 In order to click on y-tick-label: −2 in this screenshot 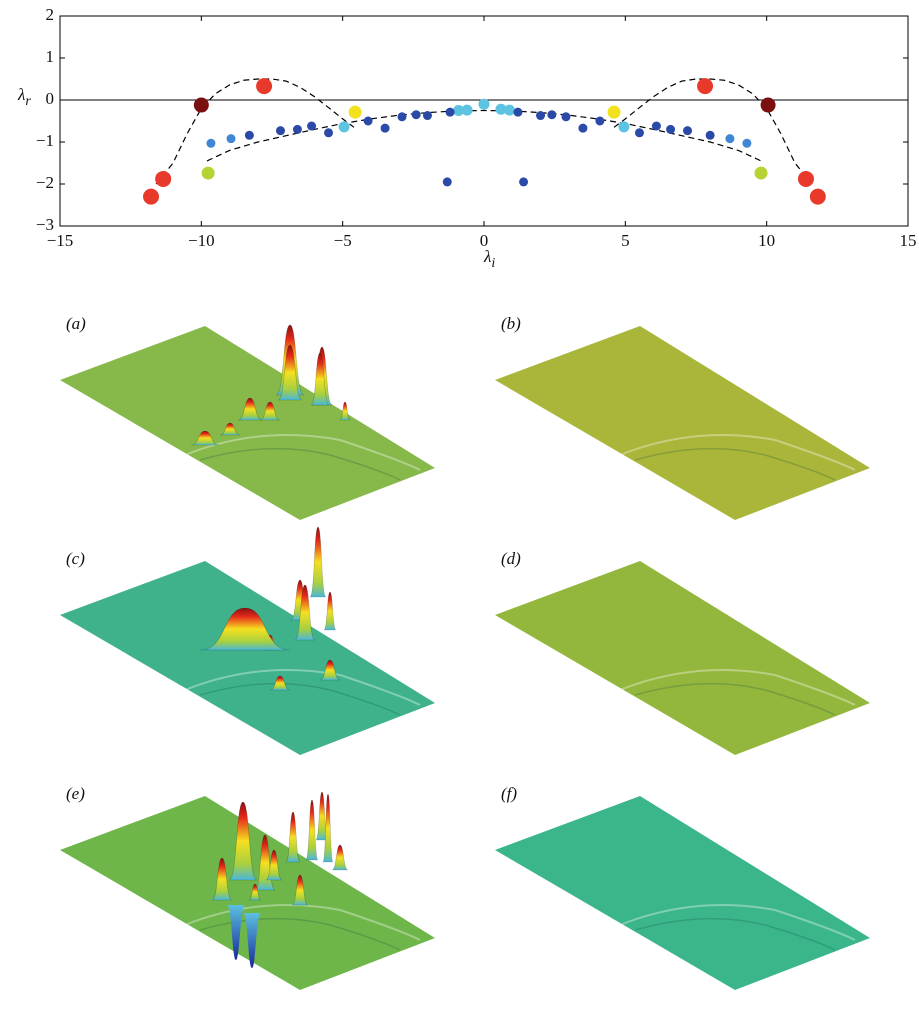, I will do `click(45, 182)`.